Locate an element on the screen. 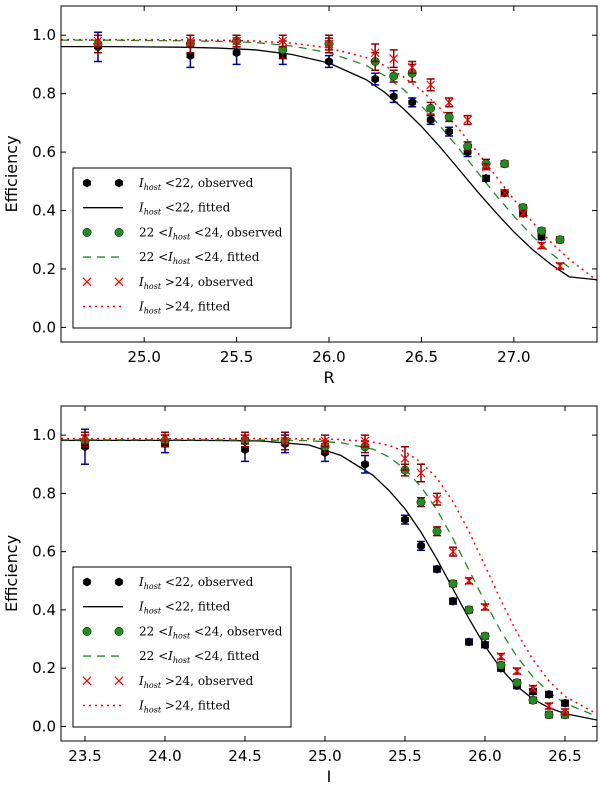  y-tick-label: 0.6 is located at coordinates (44, 152).